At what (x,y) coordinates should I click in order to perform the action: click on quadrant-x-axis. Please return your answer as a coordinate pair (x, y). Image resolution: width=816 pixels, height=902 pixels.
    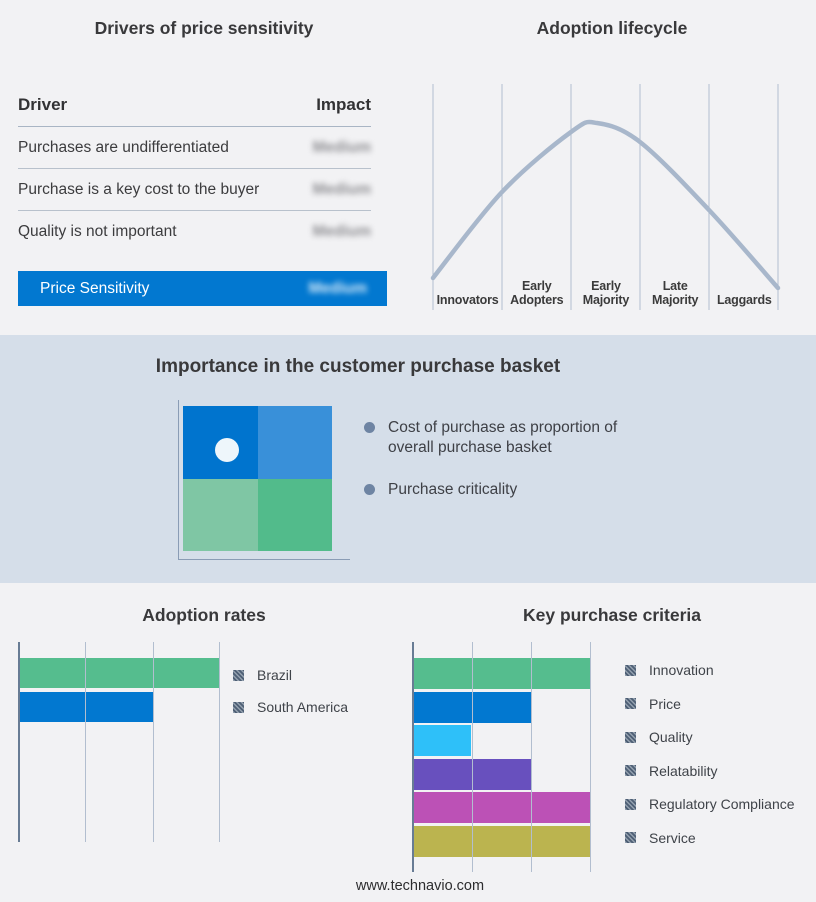
    Looking at the image, I should click on (264, 559).